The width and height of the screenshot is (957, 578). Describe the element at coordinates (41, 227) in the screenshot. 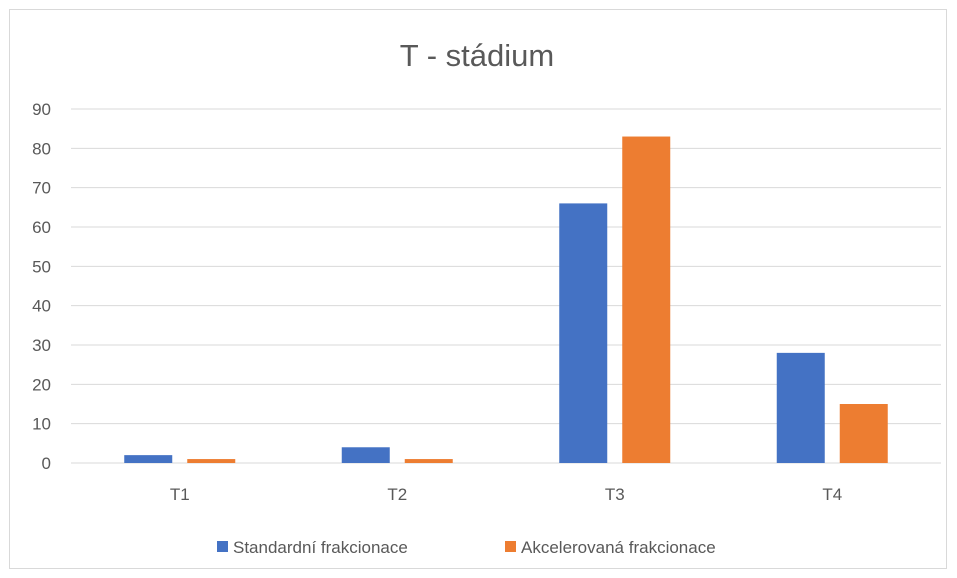

I see `y-tick-label: 60` at that location.